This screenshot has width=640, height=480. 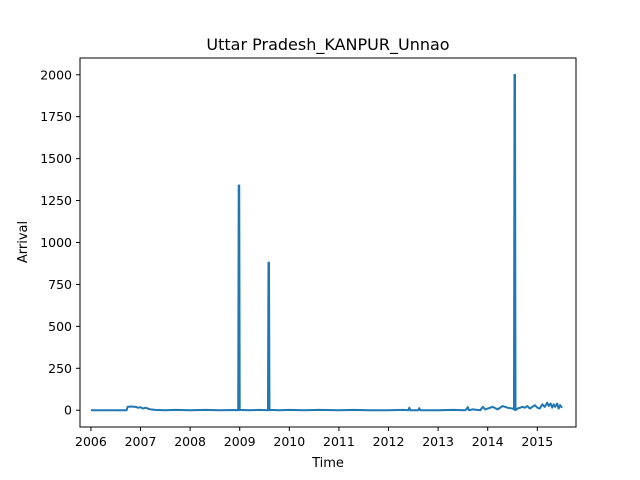 I want to click on x-axis: 2006 2007 2008 2009 2010 2011 2012 2013 2014 2015, so click(x=314, y=438).